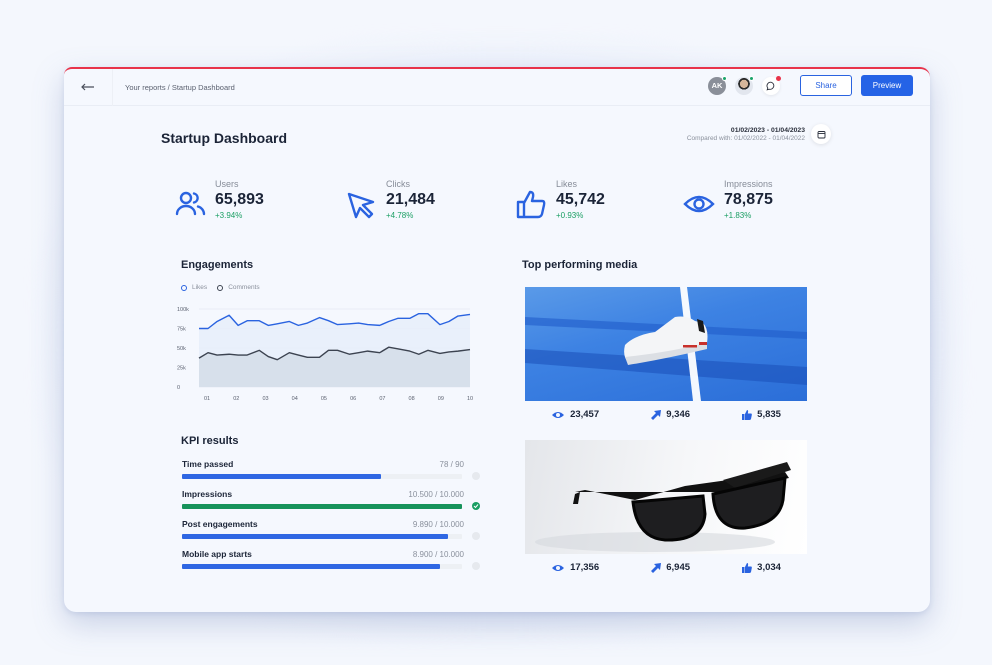  I want to click on x-tick-label: 03, so click(265, 399).